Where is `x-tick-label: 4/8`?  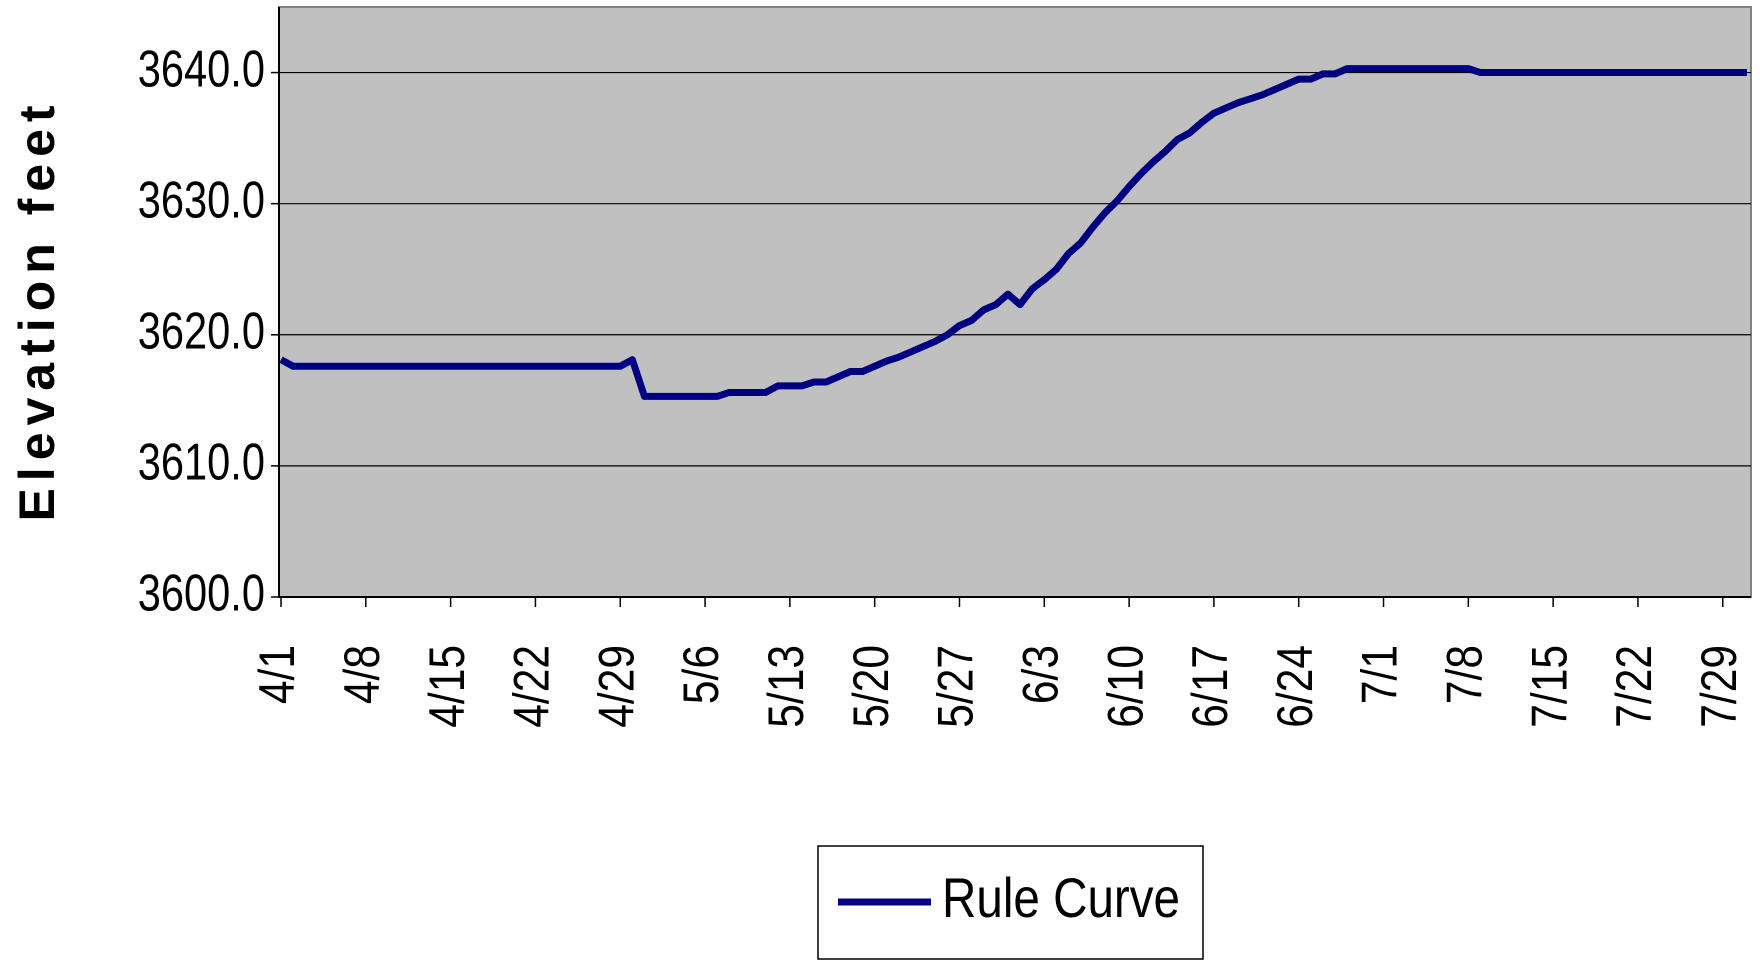 x-tick-label: 4/8 is located at coordinates (362, 674).